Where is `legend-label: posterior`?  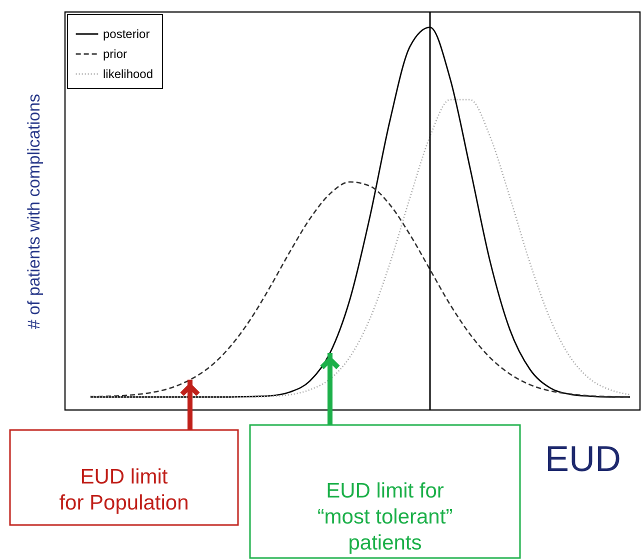 legend-label: posterior is located at coordinates (126, 34).